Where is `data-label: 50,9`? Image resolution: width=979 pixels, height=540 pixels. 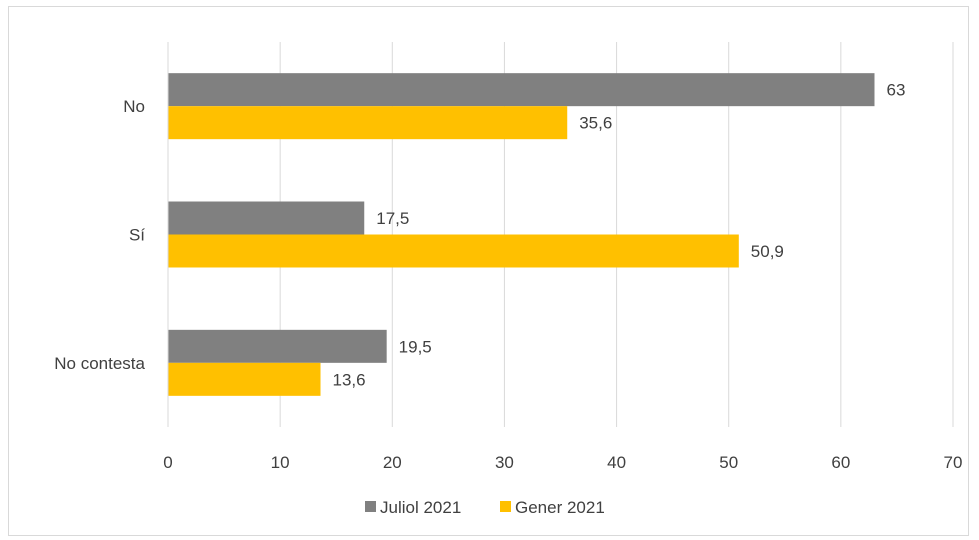 data-label: 50,9 is located at coordinates (767, 251).